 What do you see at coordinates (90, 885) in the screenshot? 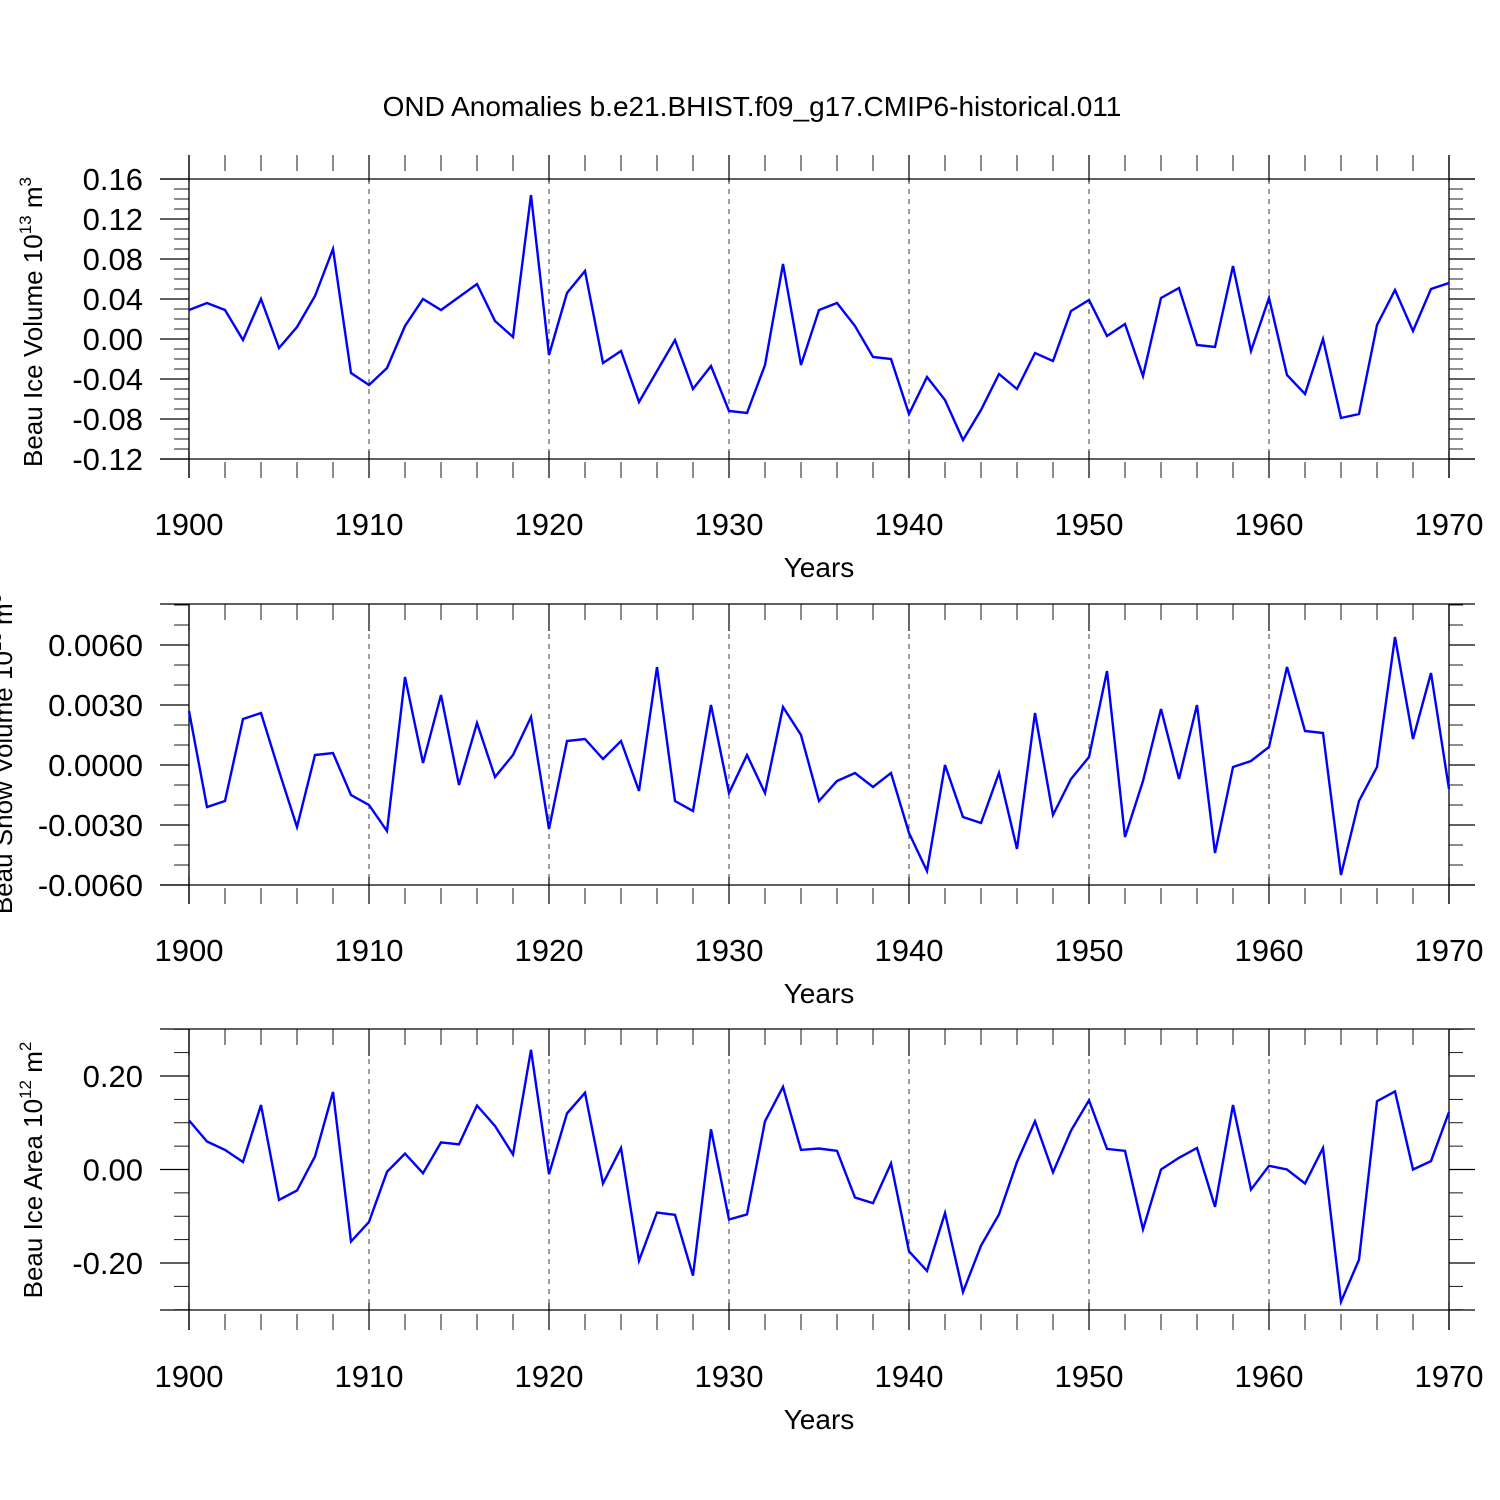
I see `y-tick-label: -0.0060` at bounding box center [90, 885].